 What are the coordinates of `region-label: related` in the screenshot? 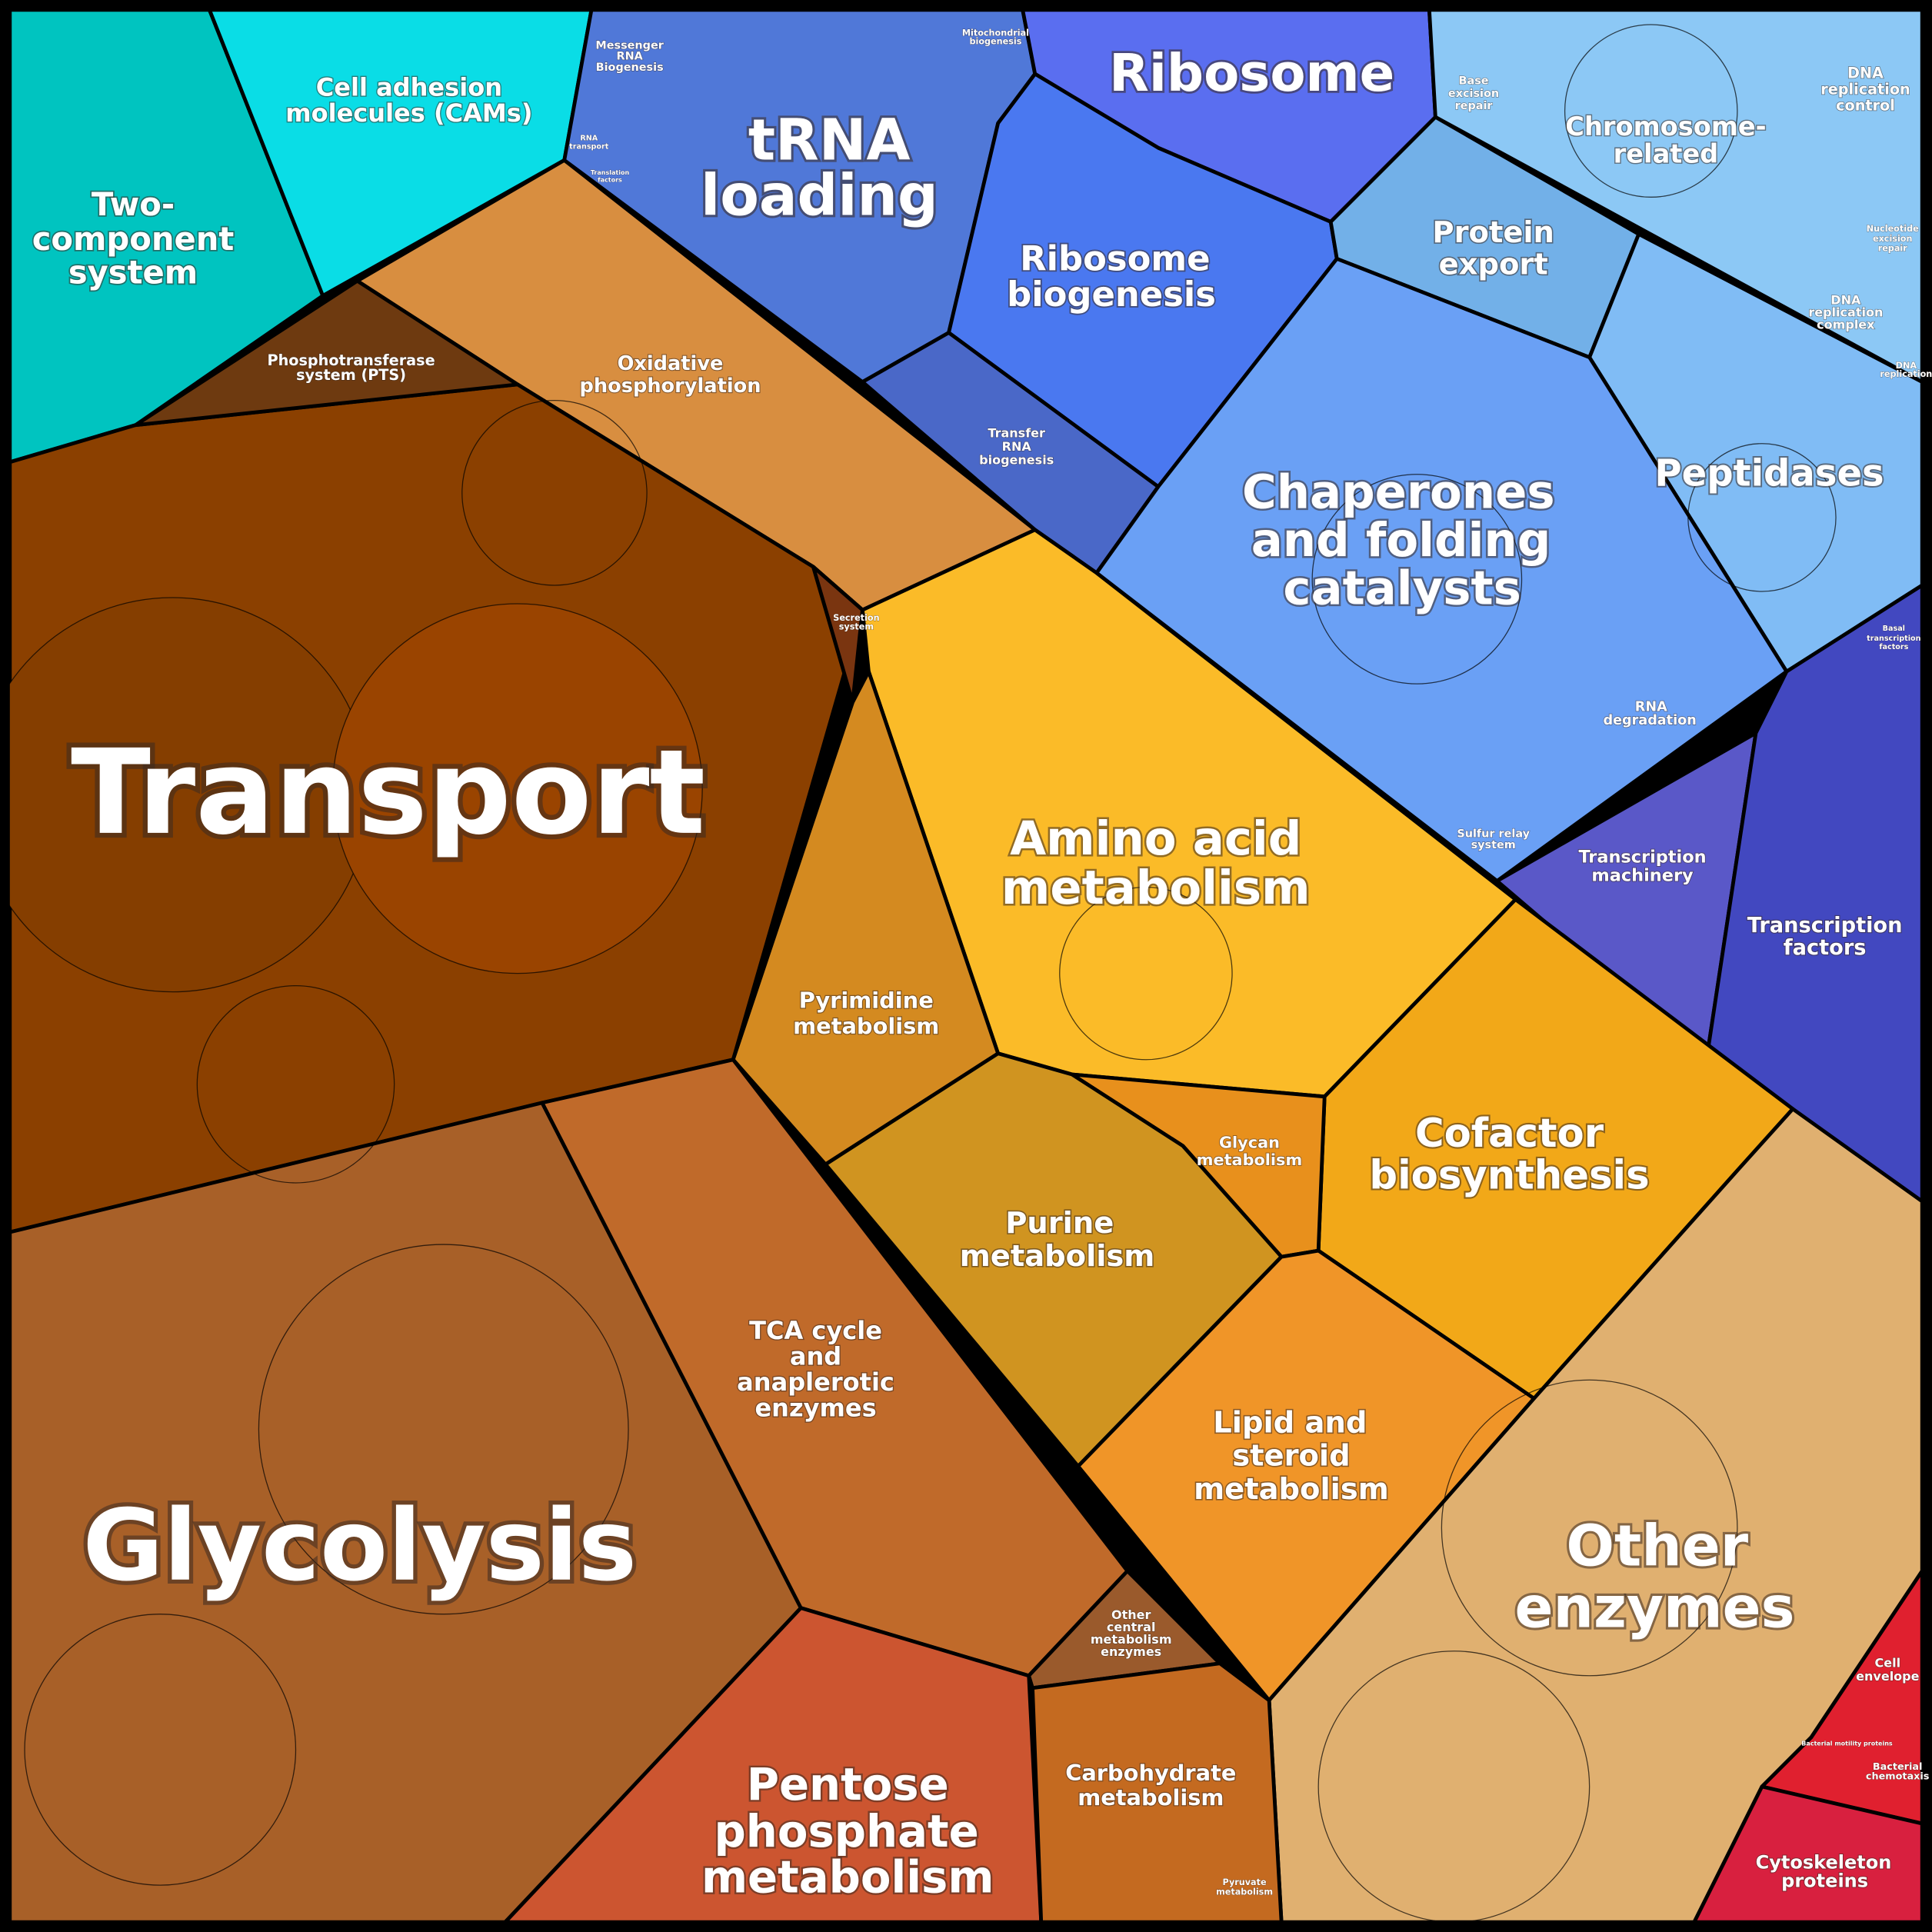 It's located at (1666, 153).